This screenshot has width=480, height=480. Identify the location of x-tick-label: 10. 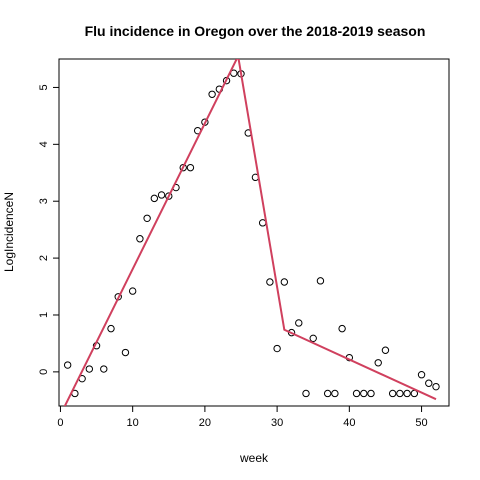
(133, 423).